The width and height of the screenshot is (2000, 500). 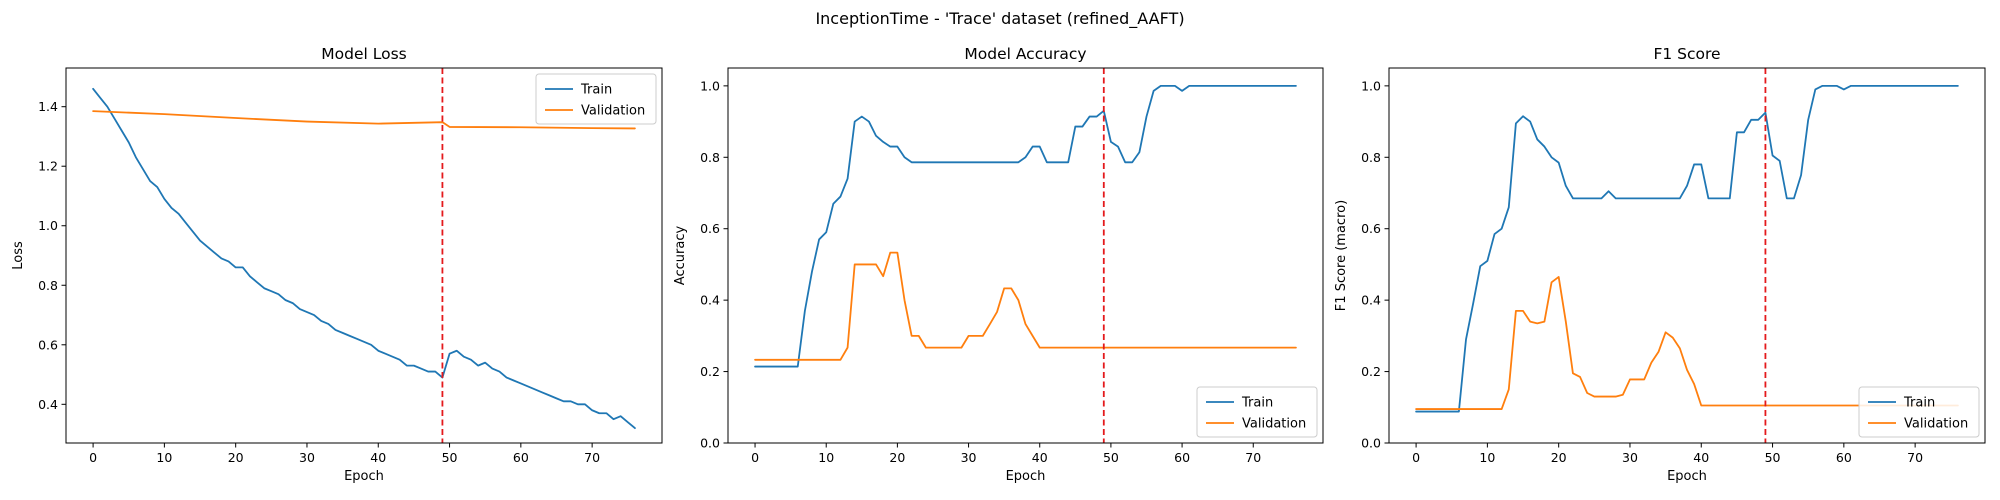 I want to click on y-axis-label: Loss, so click(x=18, y=255).